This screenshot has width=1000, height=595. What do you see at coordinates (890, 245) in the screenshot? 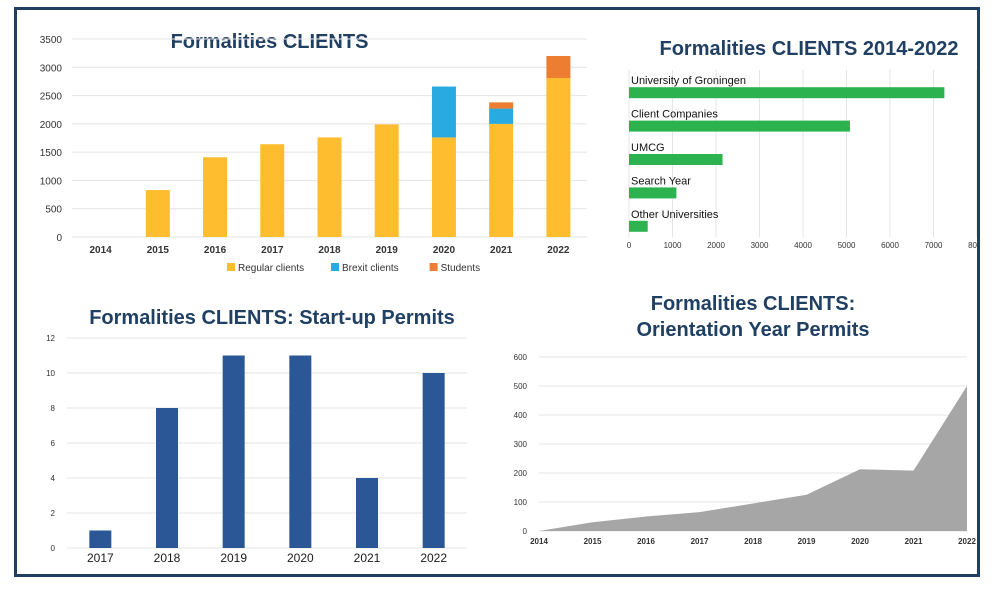
I see `x-tick-label: 6000` at bounding box center [890, 245].